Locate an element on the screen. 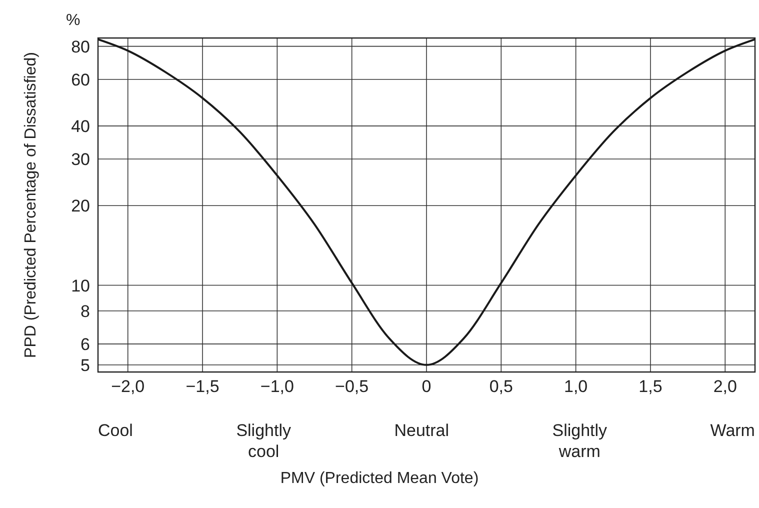  y-tick-label: 10 is located at coordinates (80, 286).